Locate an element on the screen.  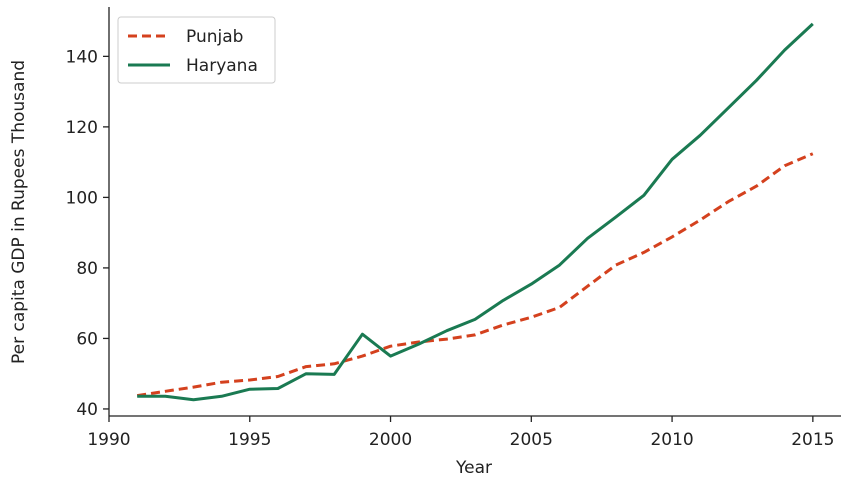
y-tick-label: 80 is located at coordinates (87, 269).